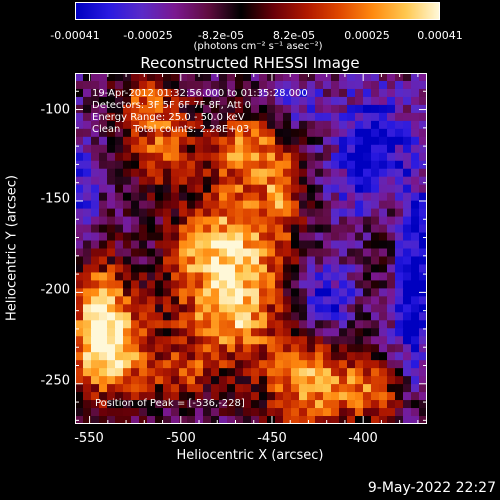 The height and width of the screenshot is (500, 500). What do you see at coordinates (12, 248) in the screenshot?
I see `y-axis-label: Heliocentric Y (arcsec)` at bounding box center [12, 248].